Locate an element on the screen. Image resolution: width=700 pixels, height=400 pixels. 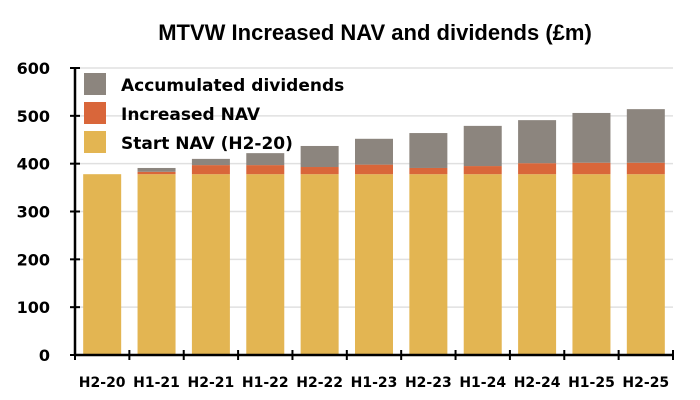
legend-label: Increased NAV is located at coordinates (191, 115).